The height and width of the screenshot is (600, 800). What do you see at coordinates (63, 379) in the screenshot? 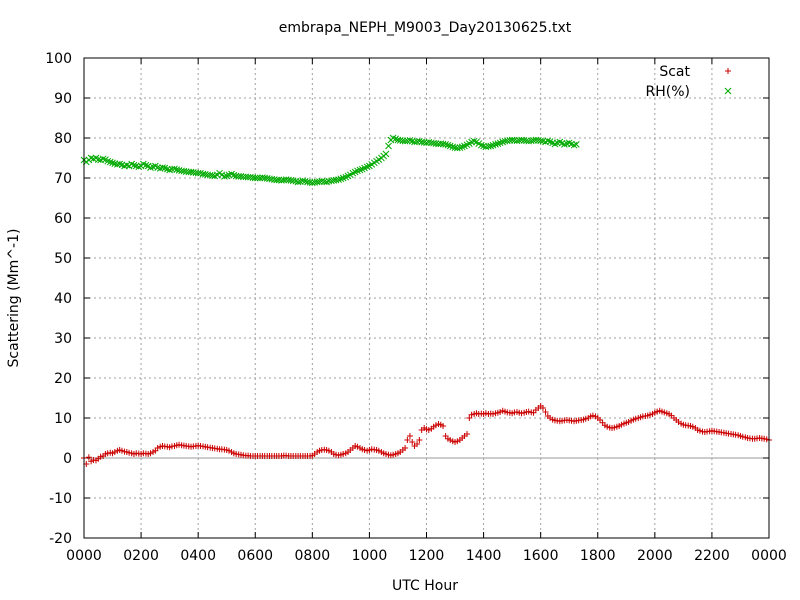
I see `y-tick-label: 20` at bounding box center [63, 379].